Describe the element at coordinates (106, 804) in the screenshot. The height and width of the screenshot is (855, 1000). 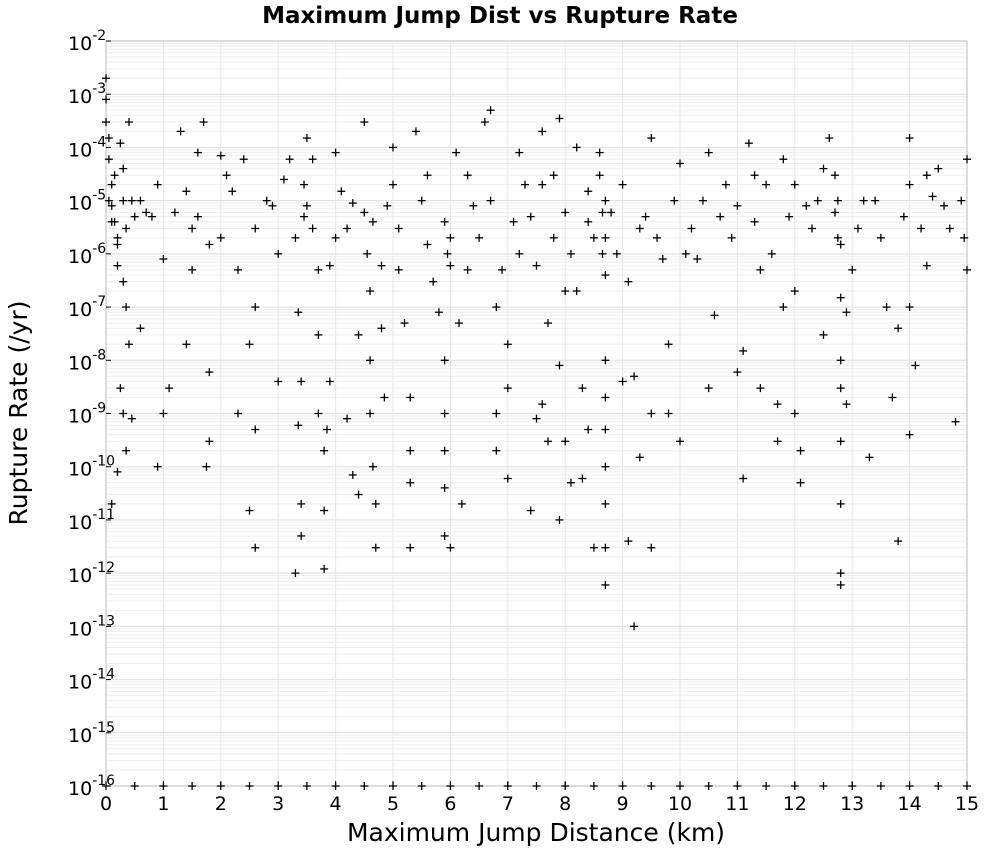
I see `x-tick-label: 0` at that location.